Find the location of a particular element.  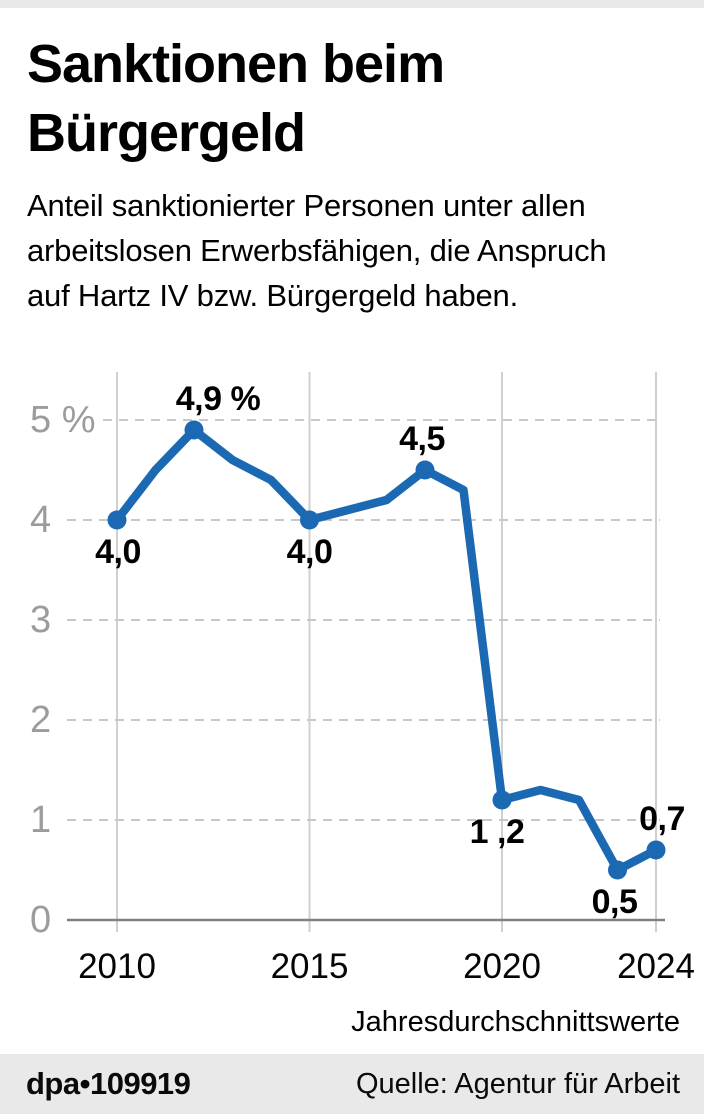

x-tick-label-2024: 2024 is located at coordinates (656, 966).